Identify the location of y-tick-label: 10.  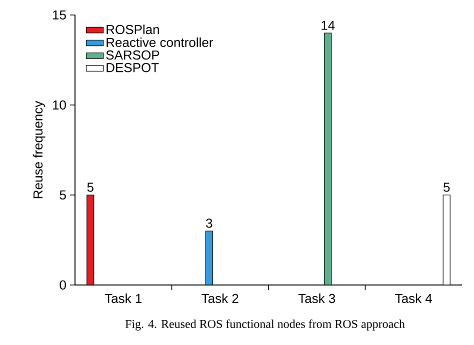
(59, 105).